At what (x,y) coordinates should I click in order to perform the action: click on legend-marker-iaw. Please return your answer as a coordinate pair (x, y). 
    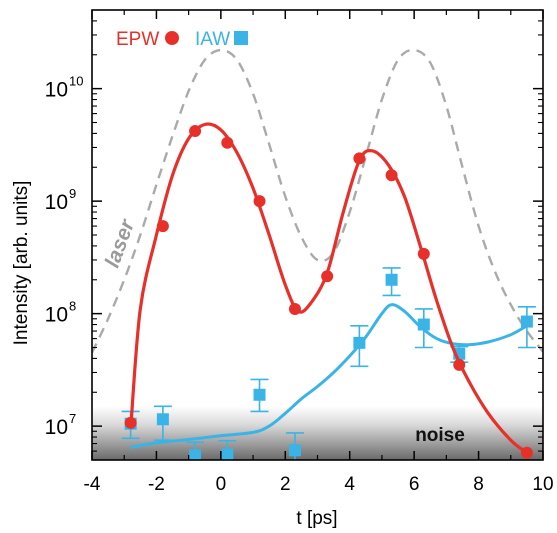
    Looking at the image, I should click on (241, 38).